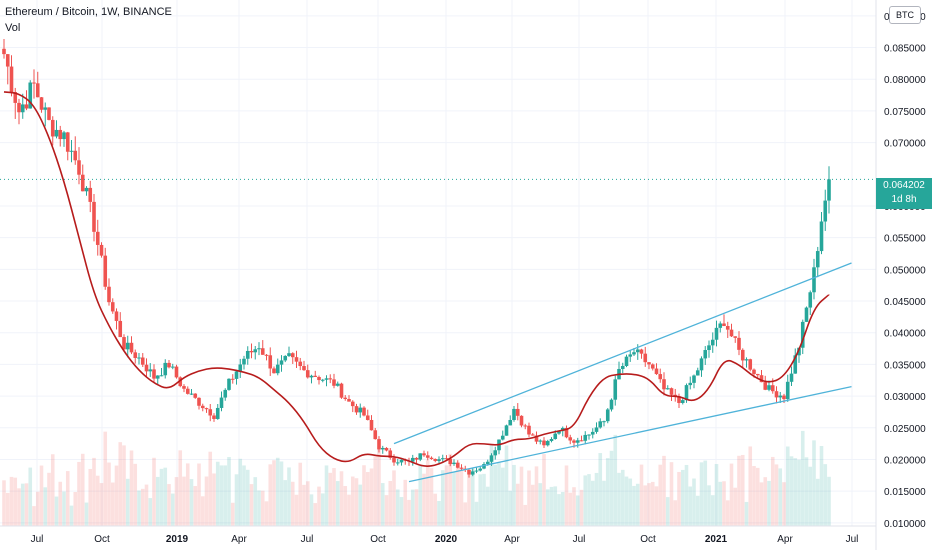 The image size is (932, 550). What do you see at coordinates (446, 539) in the screenshot?
I see `x-tick-label: 2020` at bounding box center [446, 539].